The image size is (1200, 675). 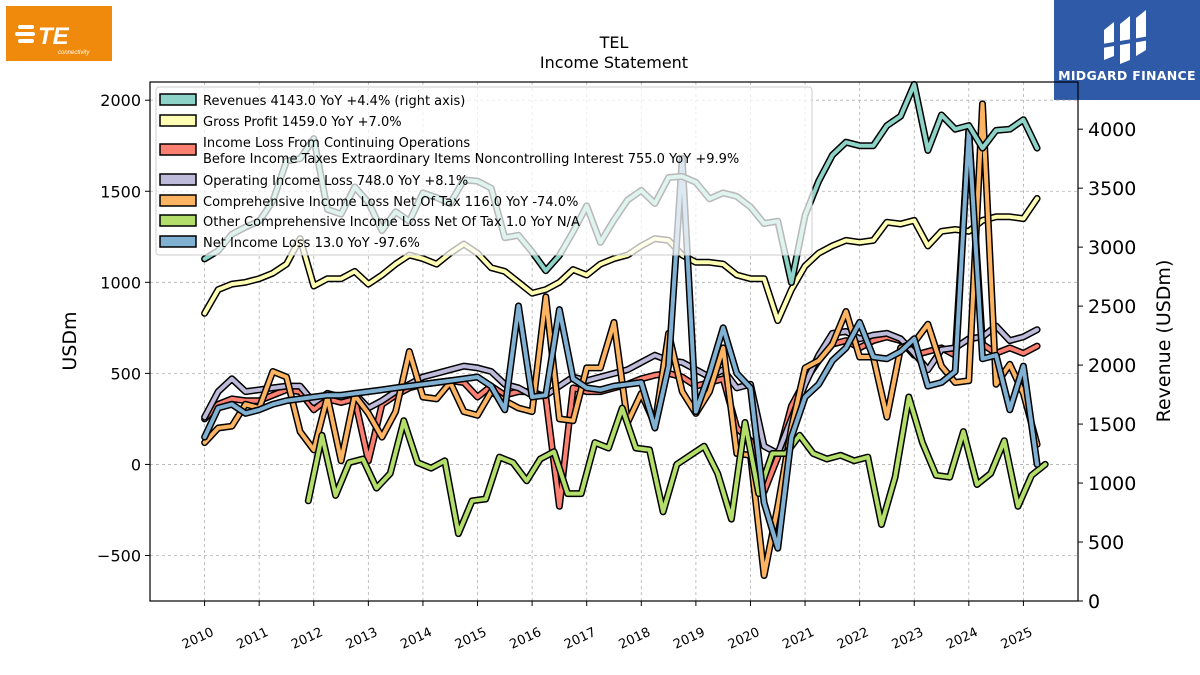 I want to click on y-tick-label: 1000, so click(x=120, y=282).